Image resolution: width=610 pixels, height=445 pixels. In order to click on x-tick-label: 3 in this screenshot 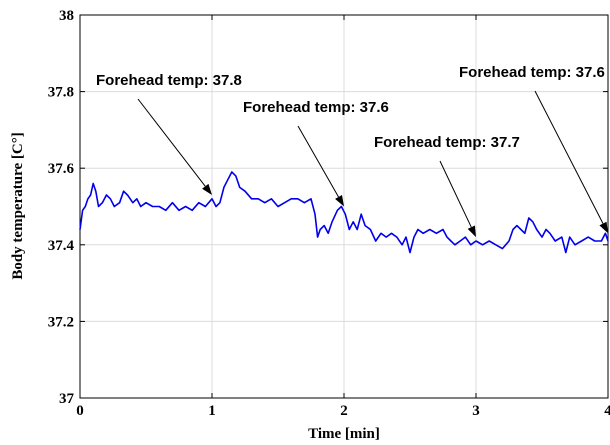, I will do `click(476, 411)`.